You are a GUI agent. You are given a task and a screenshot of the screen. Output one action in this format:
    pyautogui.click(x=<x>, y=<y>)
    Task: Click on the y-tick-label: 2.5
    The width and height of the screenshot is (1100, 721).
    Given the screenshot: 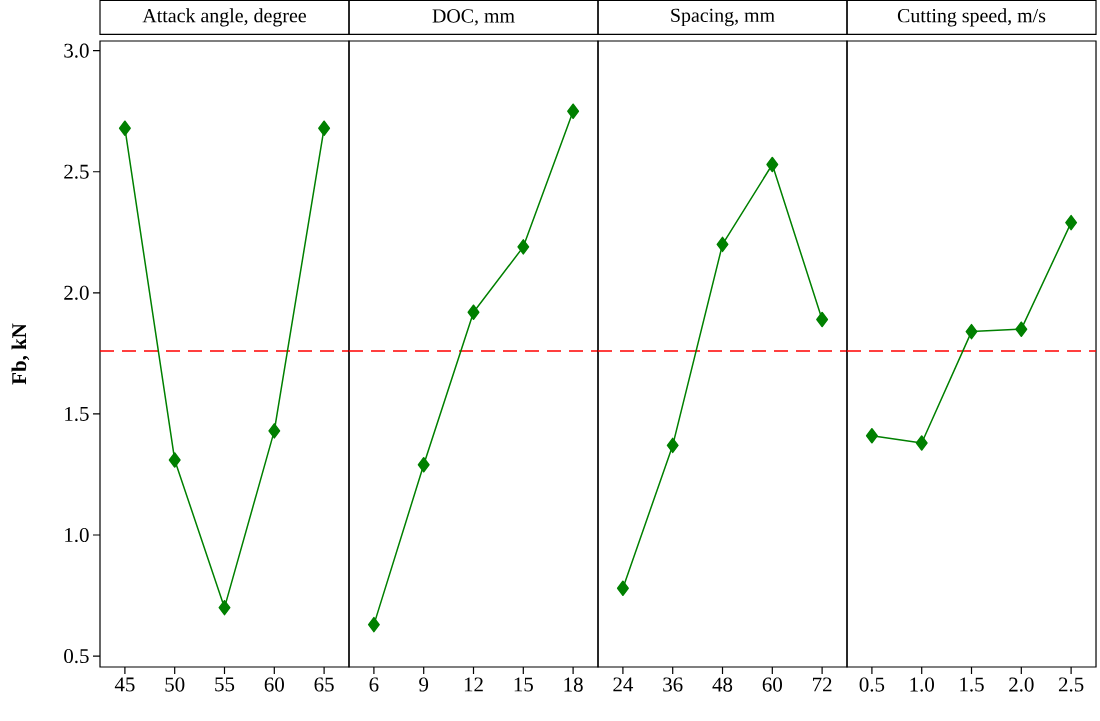 What is the action you would take?
    pyautogui.click(x=76, y=171)
    